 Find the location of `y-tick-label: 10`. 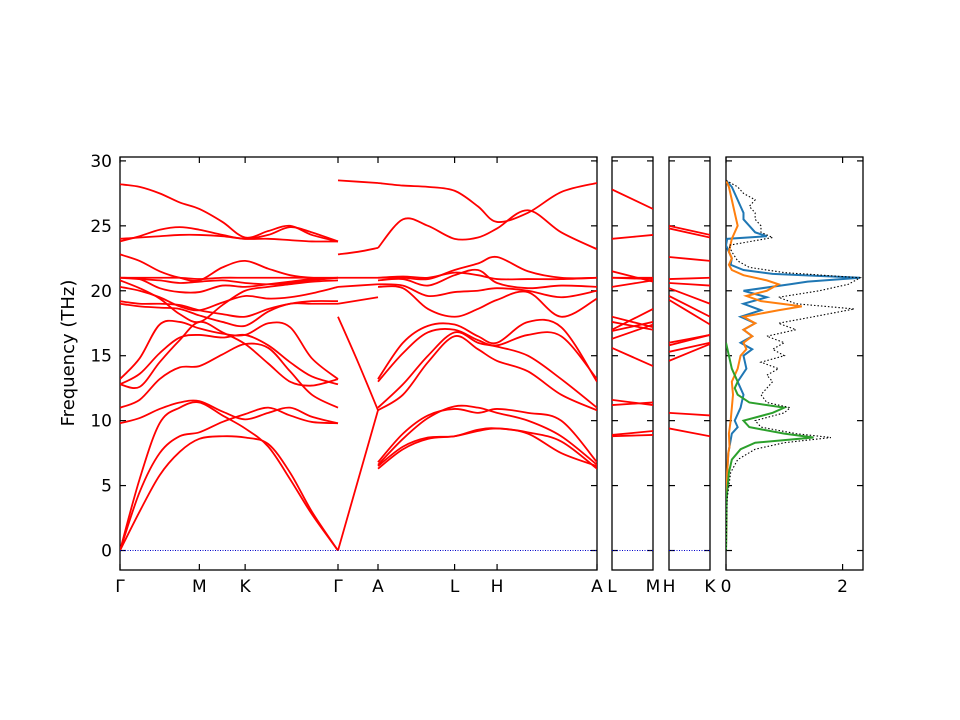

y-tick-label: 10 is located at coordinates (101, 422).